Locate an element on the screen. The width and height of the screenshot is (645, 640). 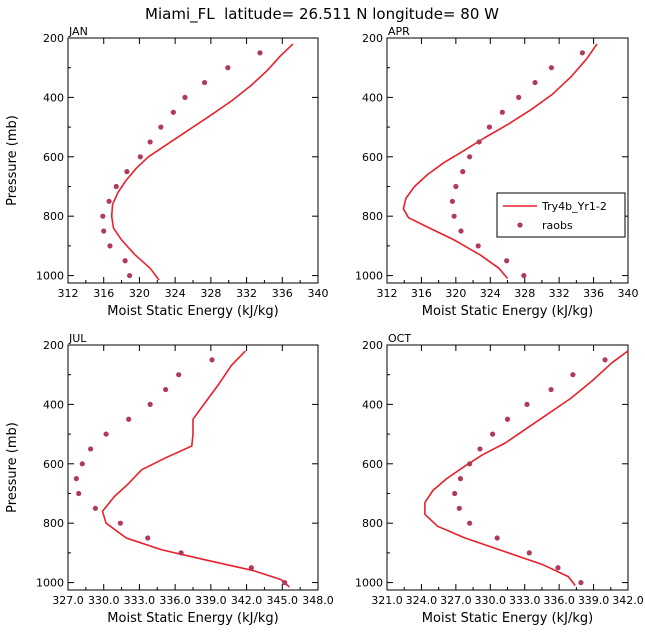
plot-frame is located at coordinates (507, 160).